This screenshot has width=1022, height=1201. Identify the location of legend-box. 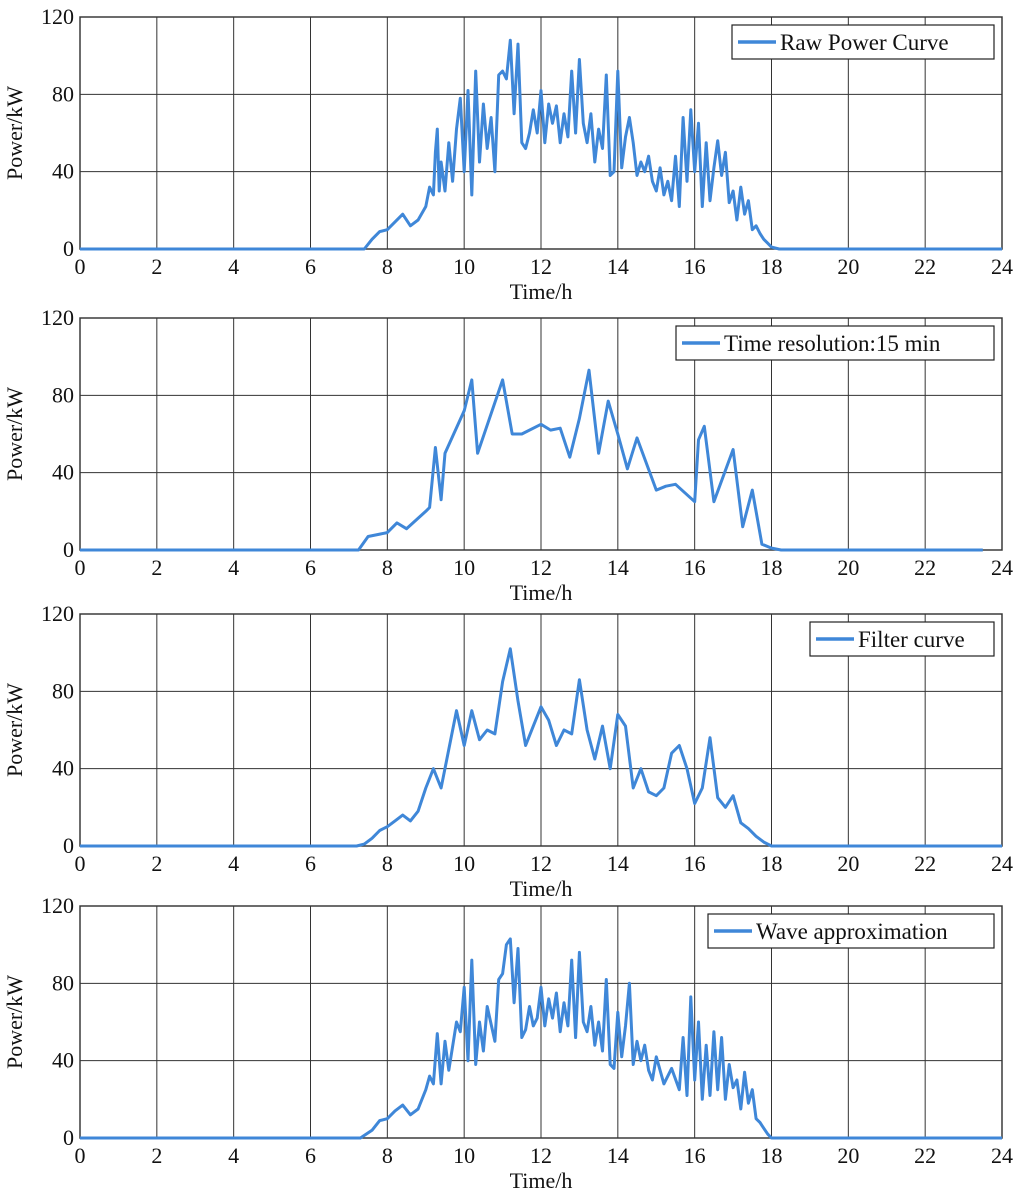
(835, 343).